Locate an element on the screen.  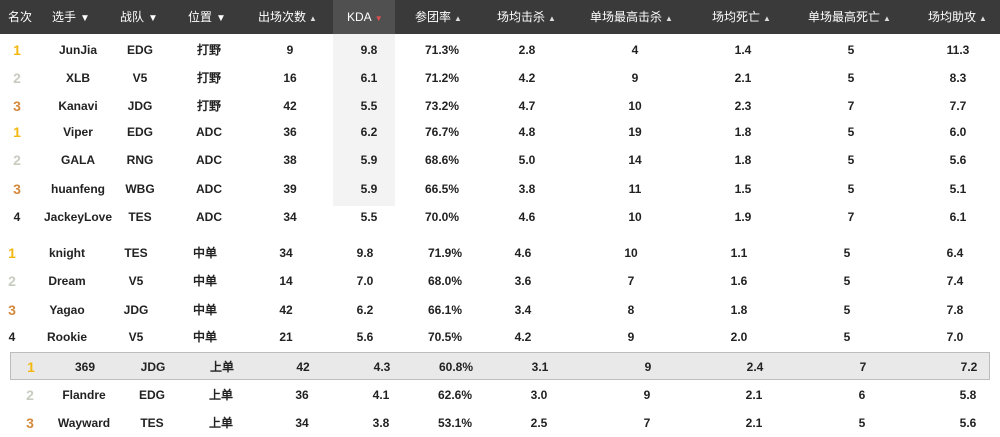
header-kp: 参团率 ▲ is located at coordinates (438, 17).